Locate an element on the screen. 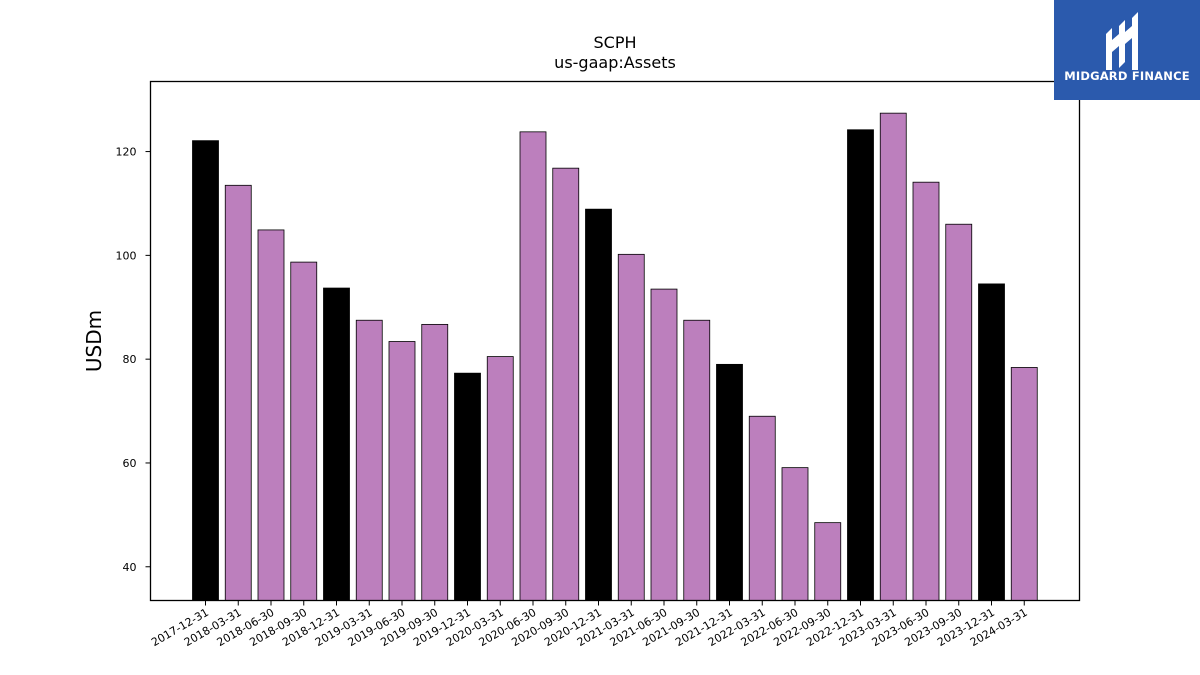 The image size is (1200, 675). y-tick-label: 100 is located at coordinates (126, 255).